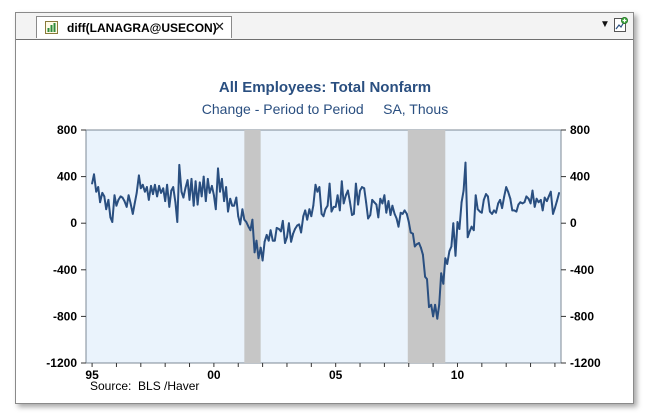 This screenshot has height=416, width=649. I want to click on tab-bar: diff(LANAGRA@USECON) ✕ ▼, so click(324, 26).